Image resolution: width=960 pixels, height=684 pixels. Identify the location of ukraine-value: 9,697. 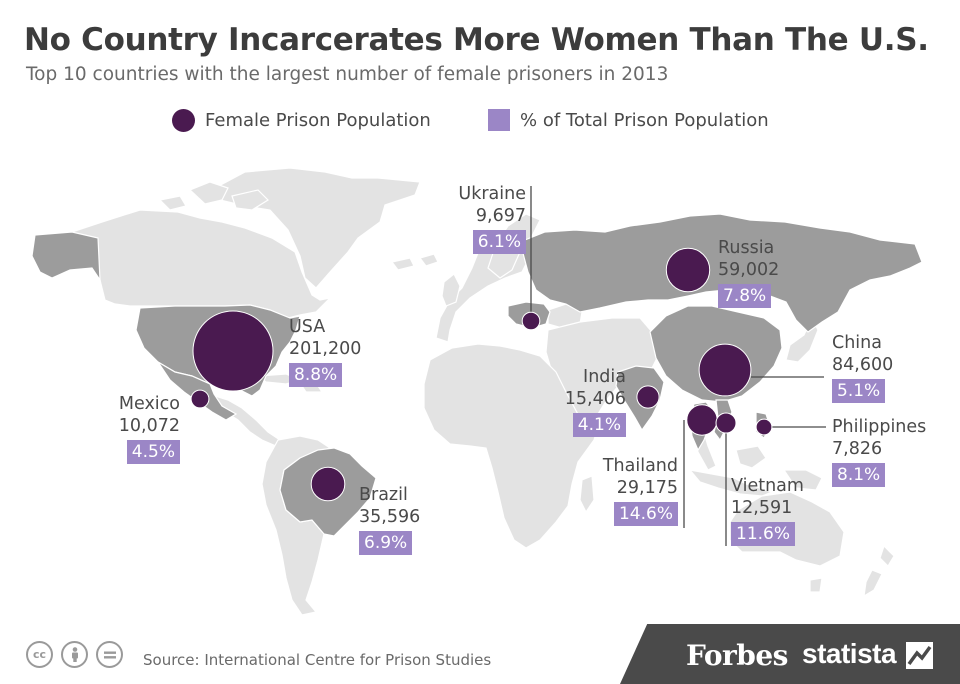
(500, 216).